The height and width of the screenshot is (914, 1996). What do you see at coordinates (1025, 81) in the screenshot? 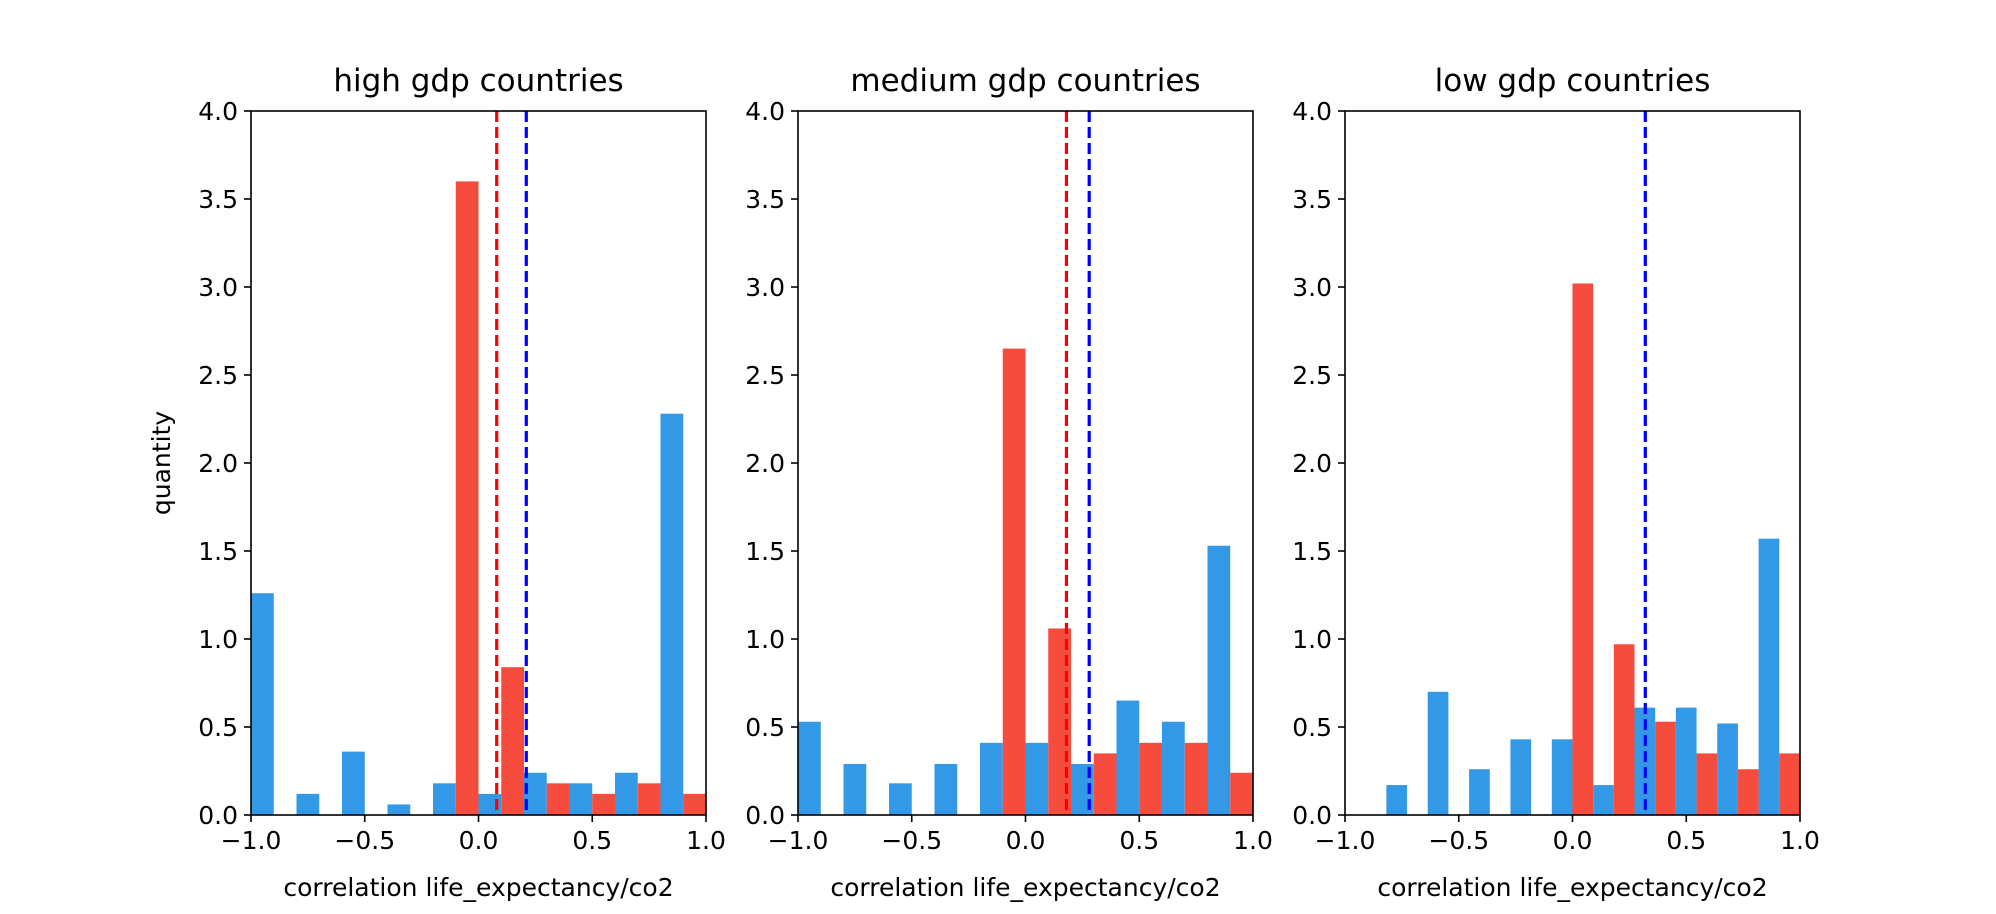
I see `subplot-title: medium gdp countries` at bounding box center [1025, 81].